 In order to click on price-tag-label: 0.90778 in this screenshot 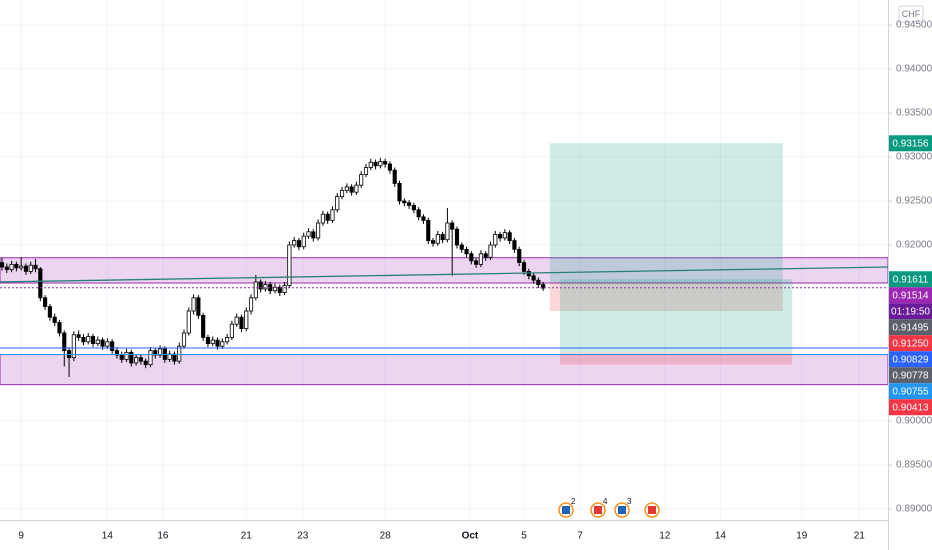, I will do `click(910, 375)`.